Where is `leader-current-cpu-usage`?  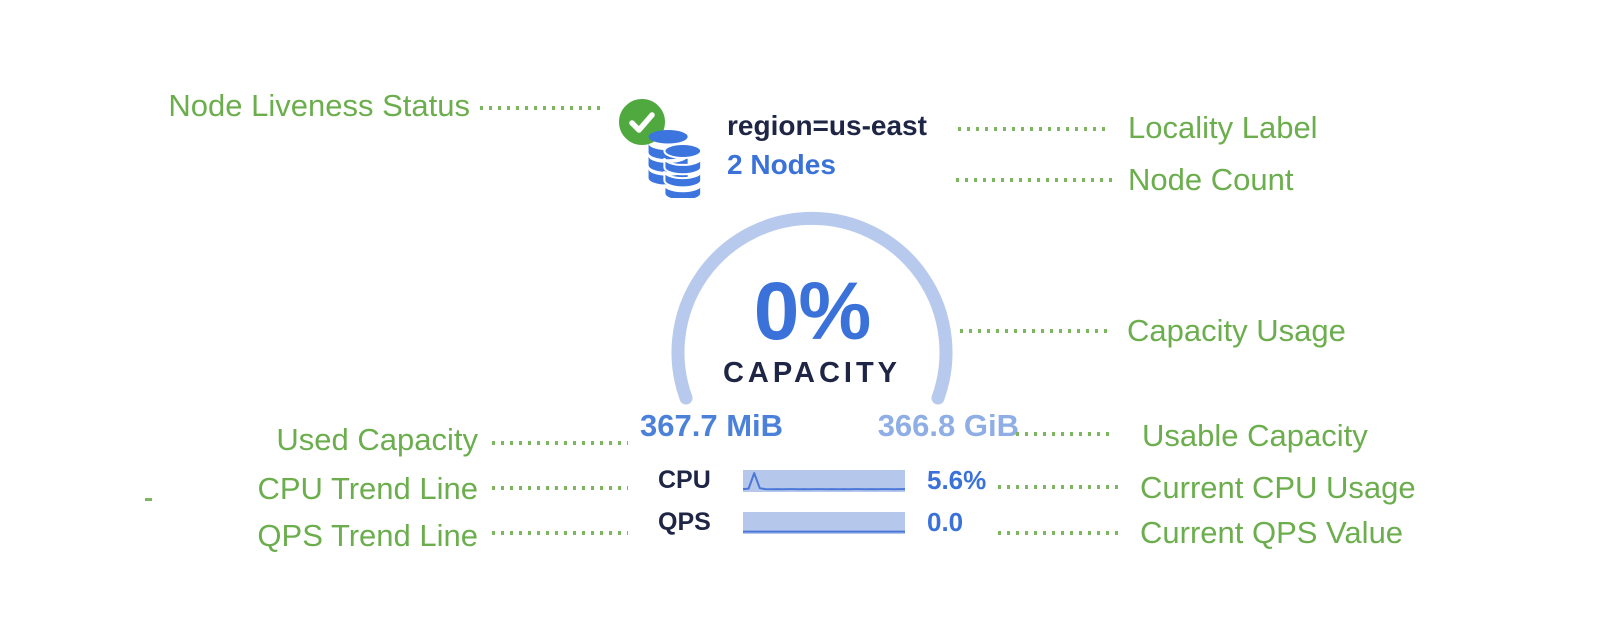 leader-current-cpu-usage is located at coordinates (1060, 487).